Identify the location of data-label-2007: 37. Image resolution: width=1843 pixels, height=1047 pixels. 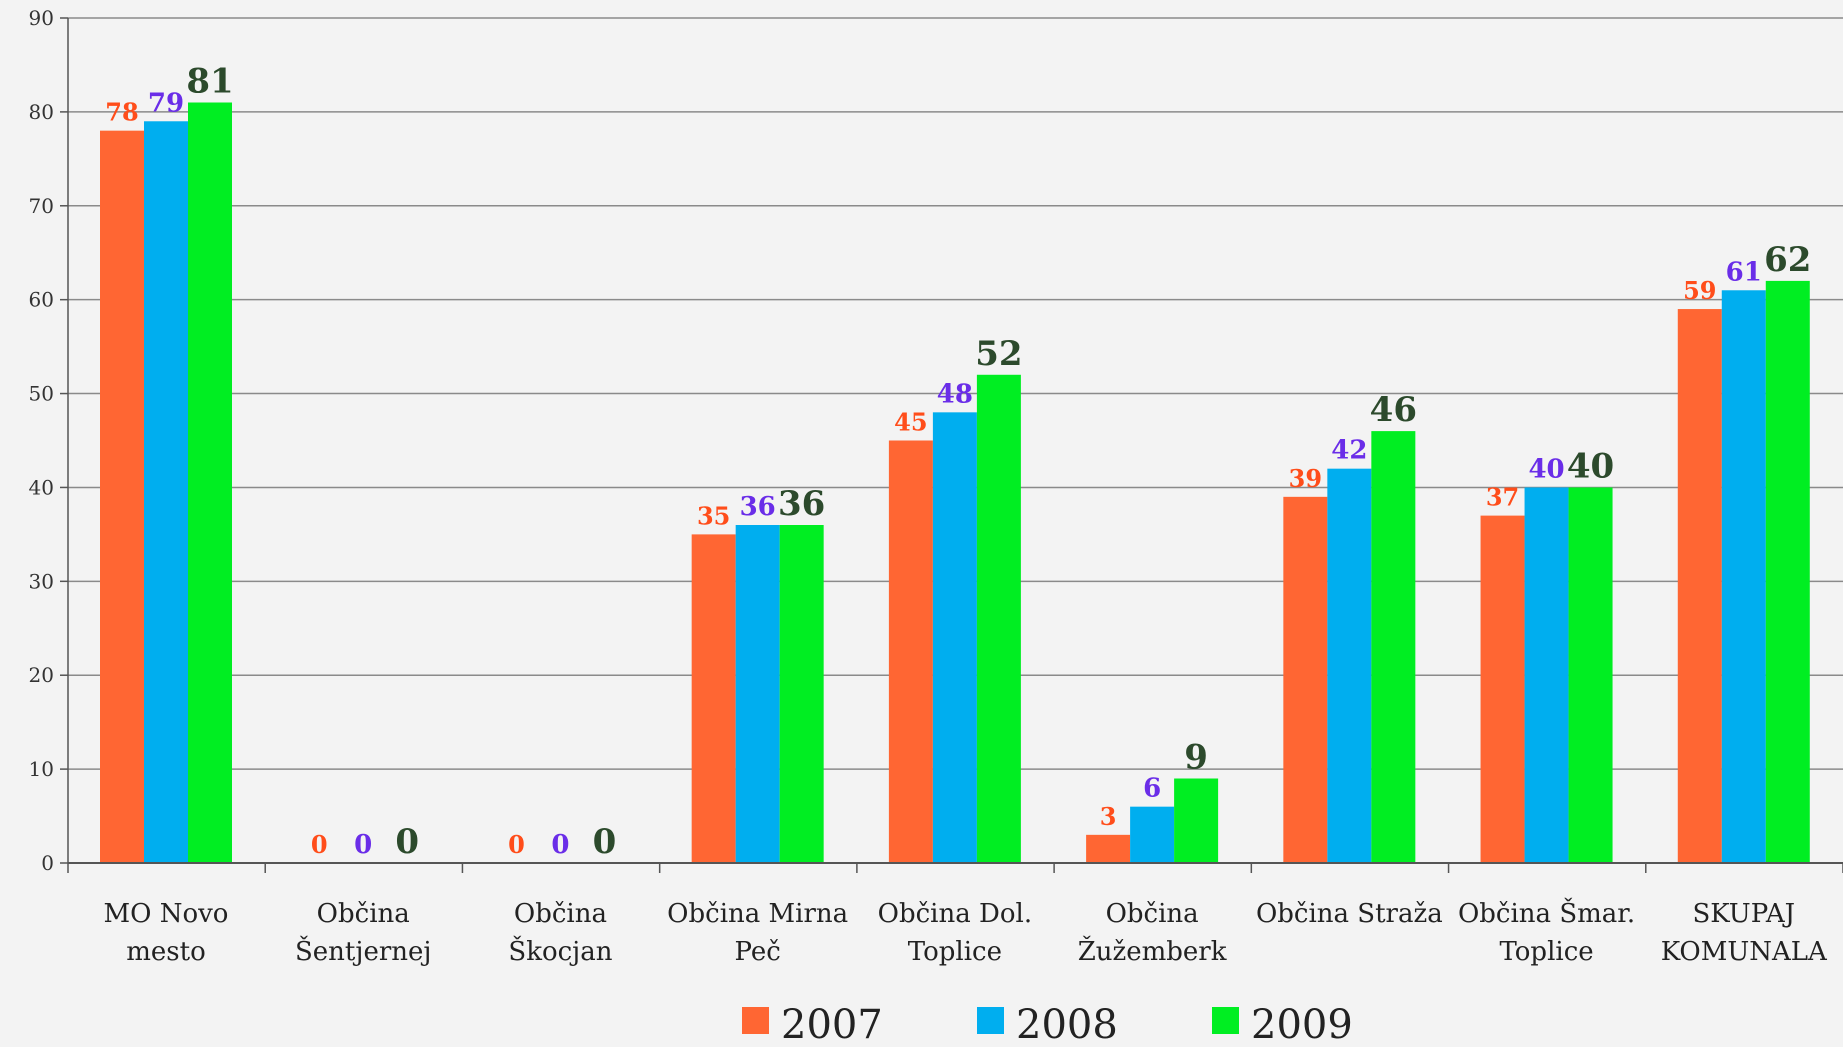
(1502, 497).